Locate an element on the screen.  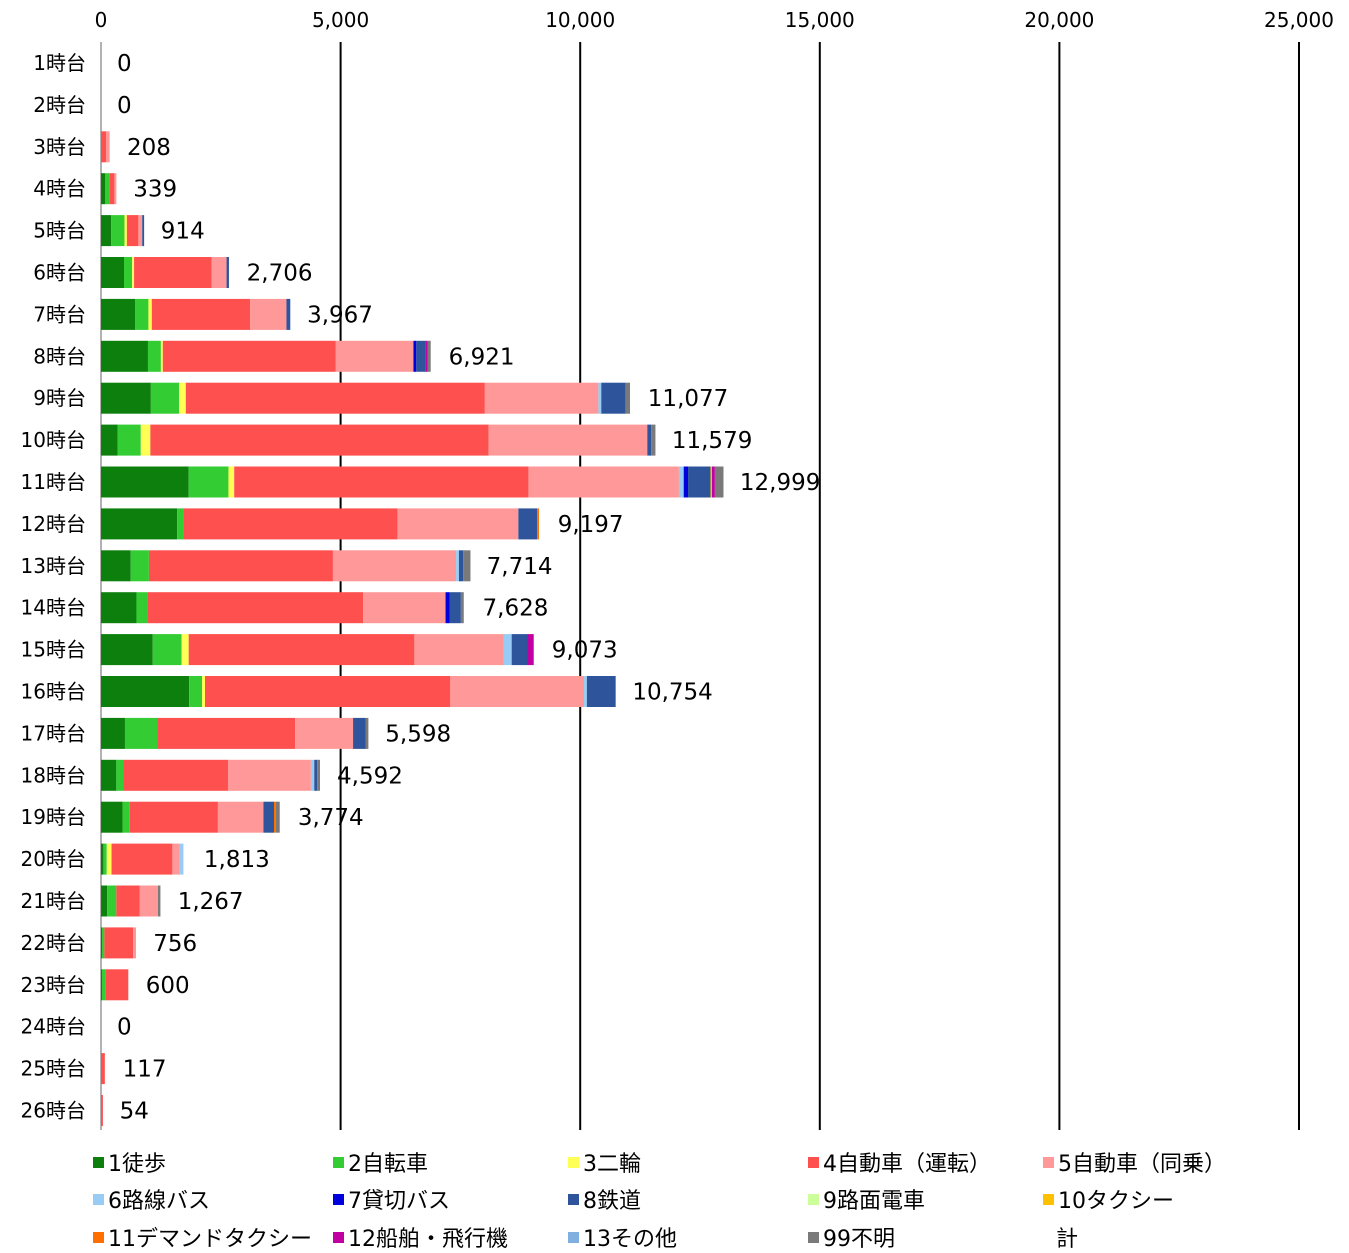
total-data-label: 3,774 is located at coordinates (331, 818).